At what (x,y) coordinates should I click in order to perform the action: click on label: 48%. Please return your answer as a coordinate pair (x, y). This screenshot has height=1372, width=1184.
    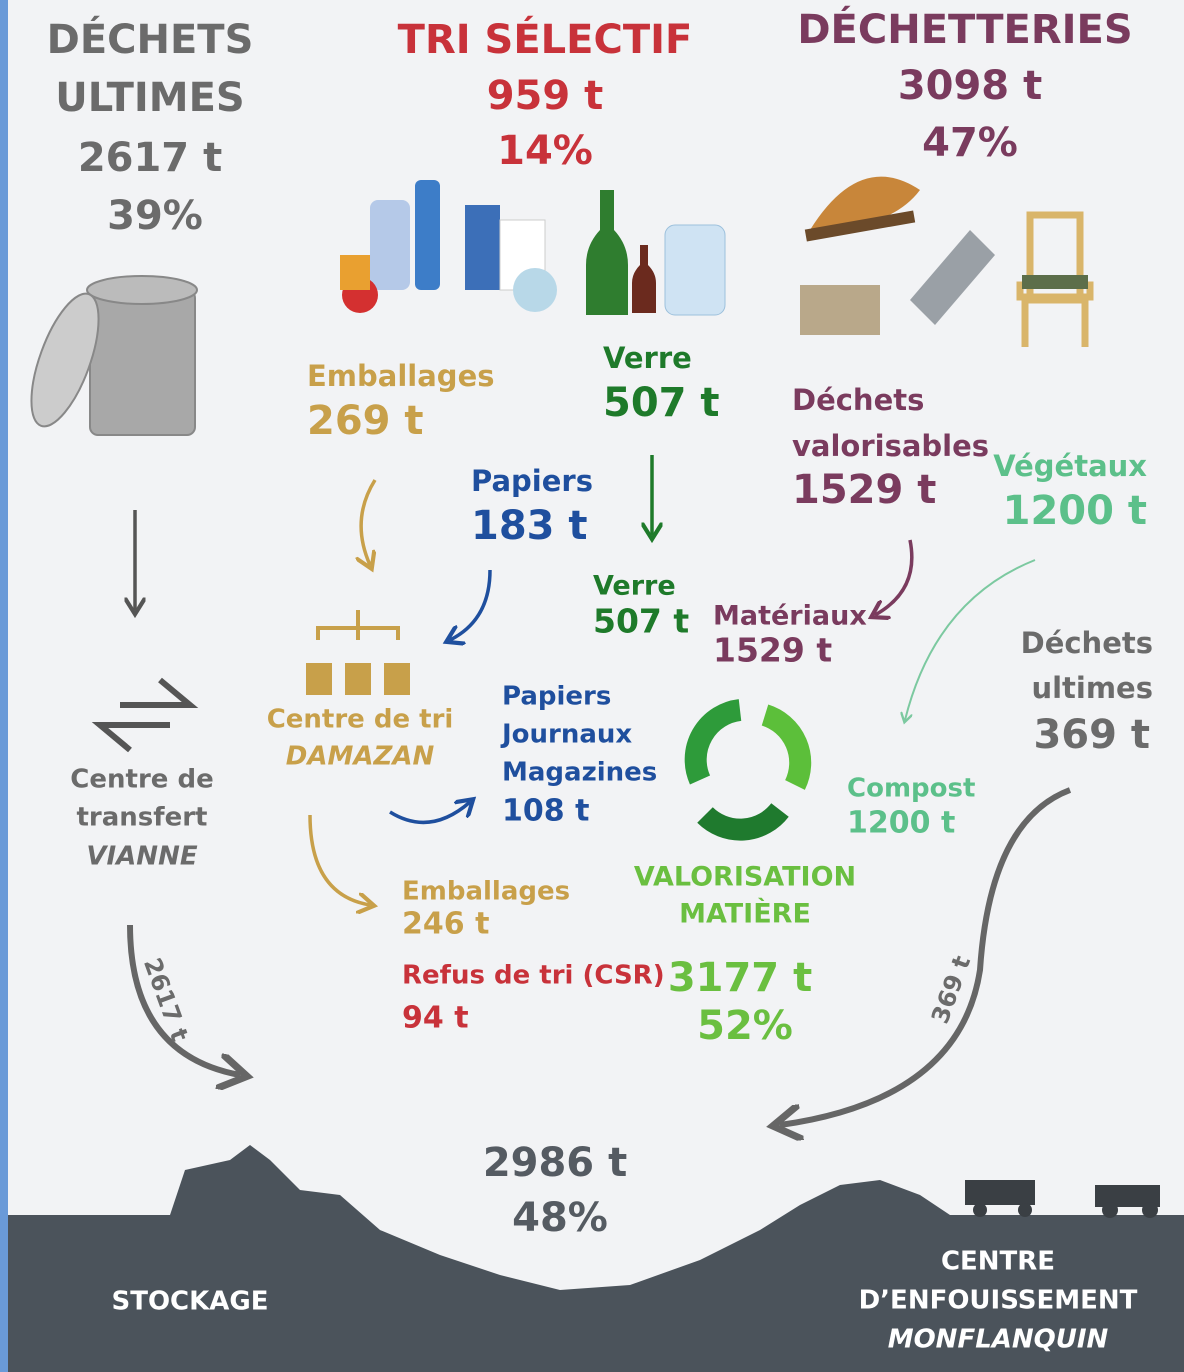
    Looking at the image, I should click on (560, 1218).